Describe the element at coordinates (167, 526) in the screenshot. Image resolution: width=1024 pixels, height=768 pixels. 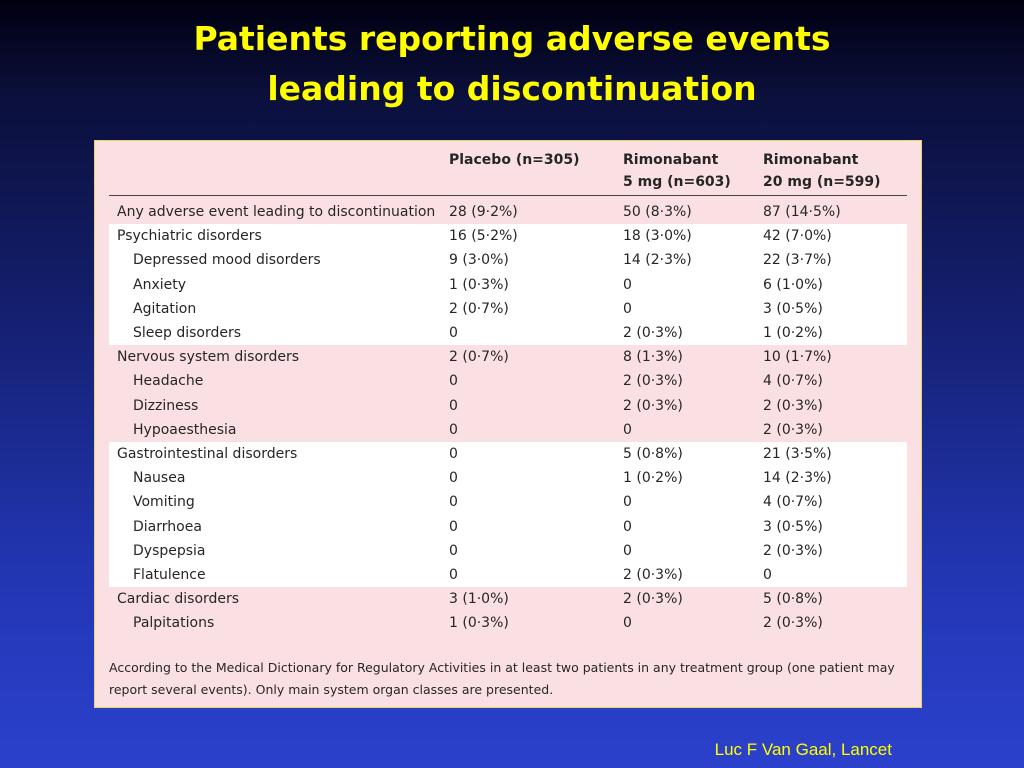
I see `row-label: Diarrhoea` at that location.